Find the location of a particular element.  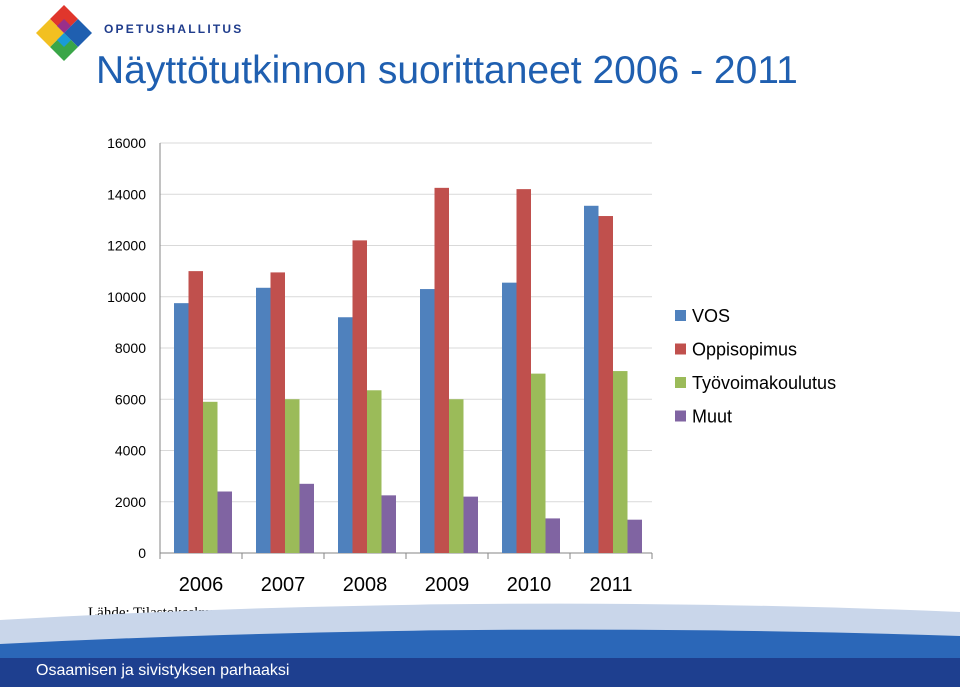

legend-swatch-muut is located at coordinates (680, 416).